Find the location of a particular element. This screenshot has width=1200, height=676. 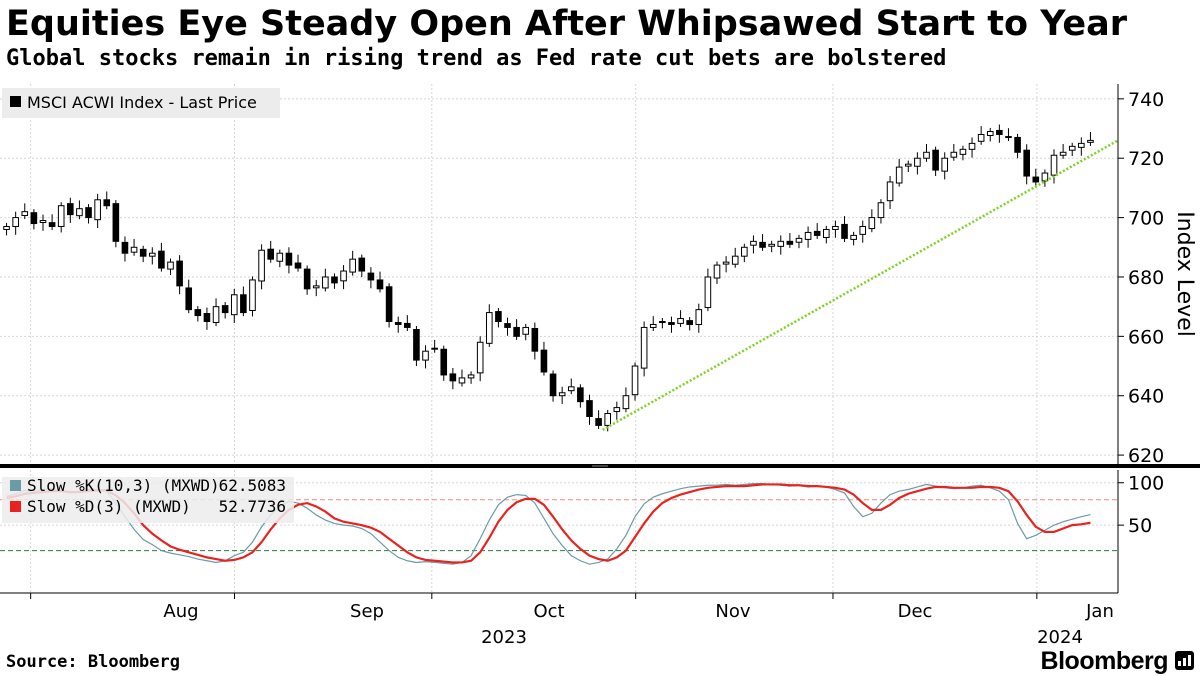

osc-legend-box is located at coordinates (148, 500).